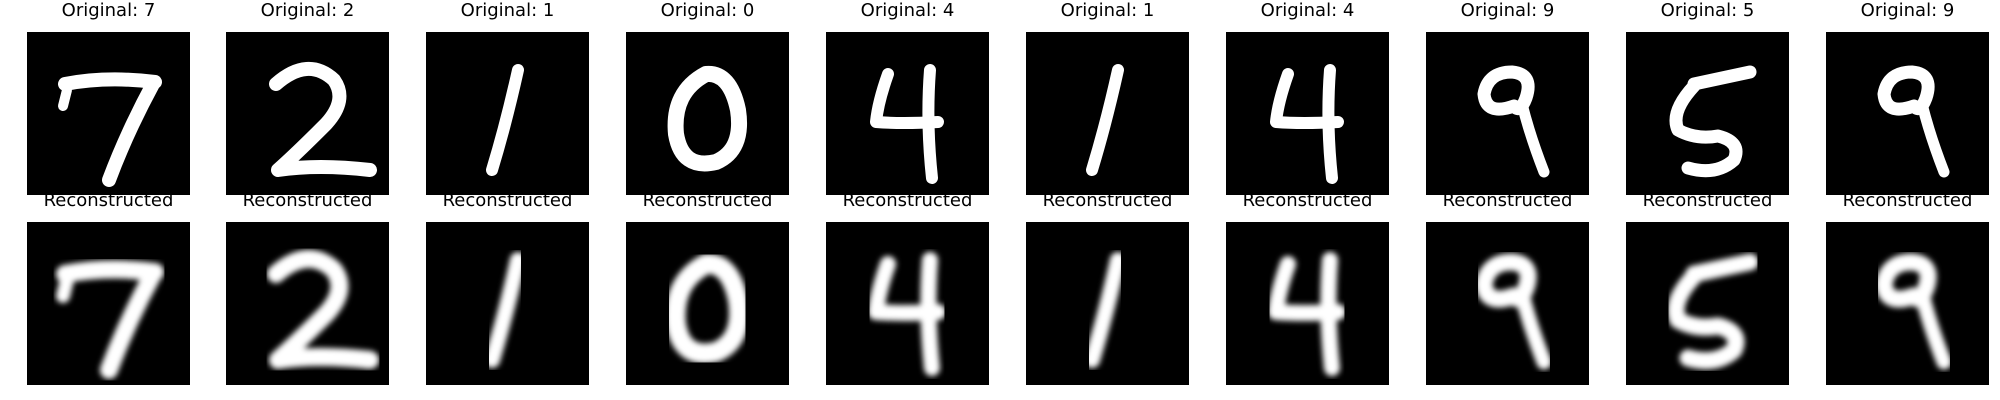 This screenshot has width=2000, height=400. I want to click on original-title: Original: 5, so click(1707, 11).